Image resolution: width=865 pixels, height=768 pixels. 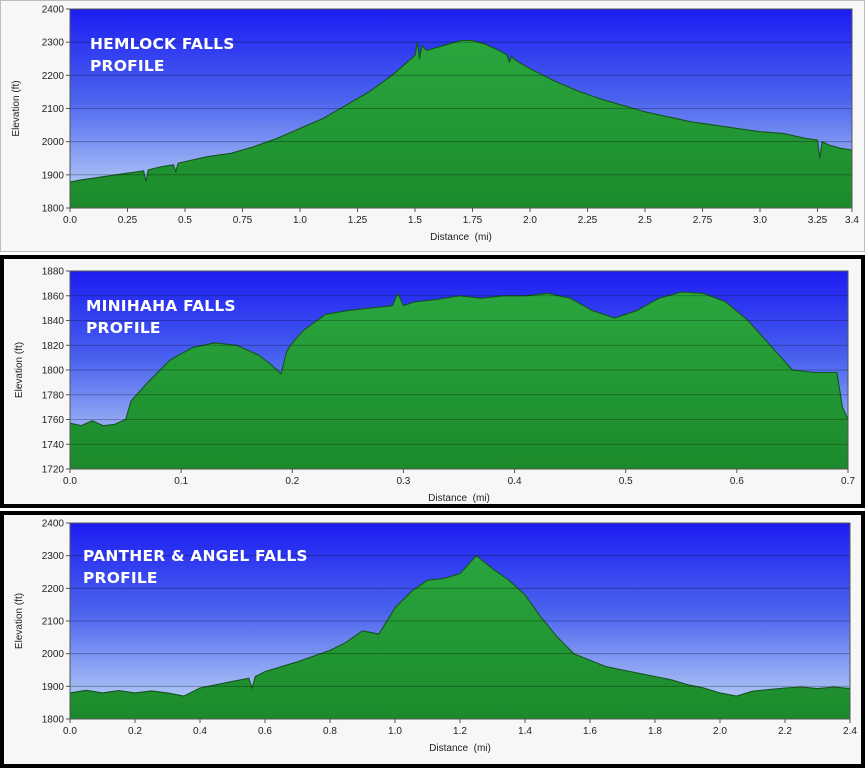 What do you see at coordinates (703, 220) in the screenshot?
I see `x-tick-label: 2.75` at bounding box center [703, 220].